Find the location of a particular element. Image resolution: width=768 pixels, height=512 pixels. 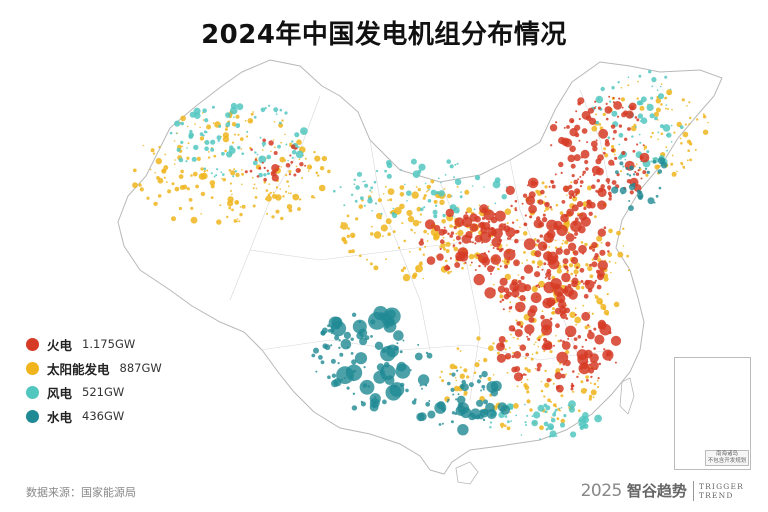

brand-name: 智谷趋势 is located at coordinates (656, 491).